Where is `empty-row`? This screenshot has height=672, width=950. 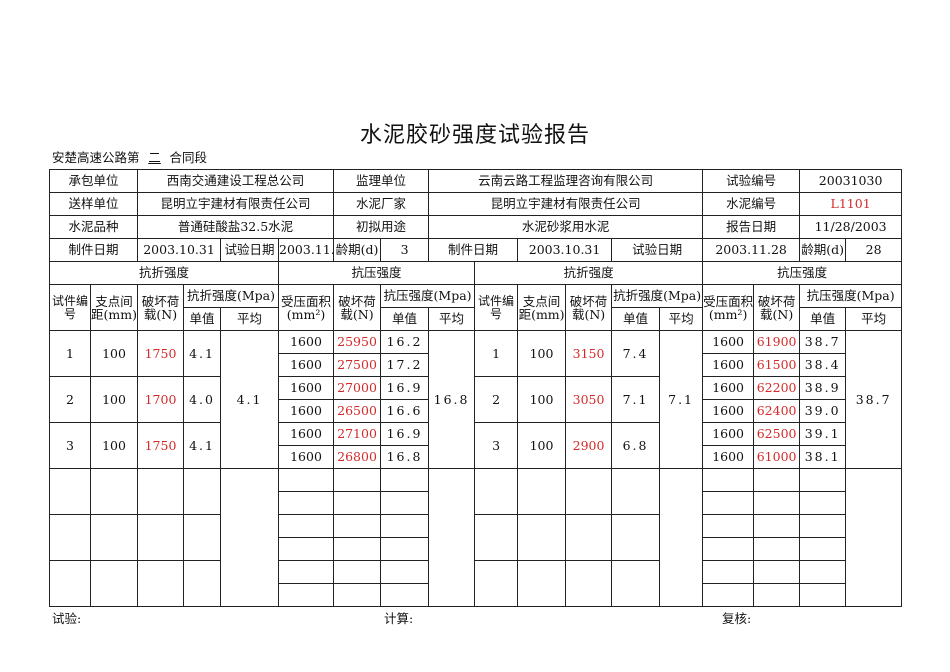 empty-row is located at coordinates (476, 503).